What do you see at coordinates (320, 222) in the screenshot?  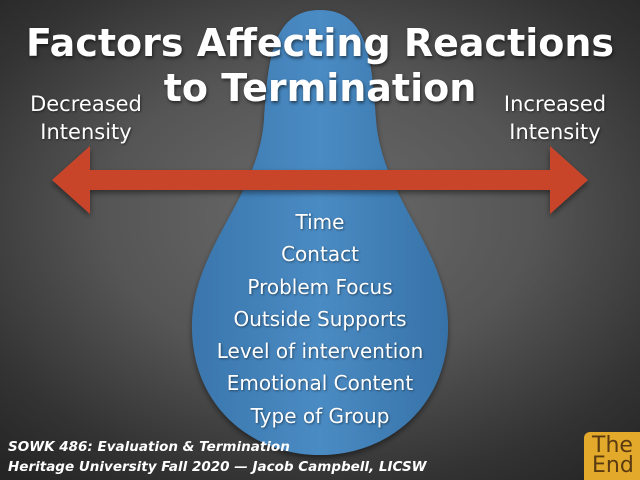 I see `factor-item: Time` at bounding box center [320, 222].